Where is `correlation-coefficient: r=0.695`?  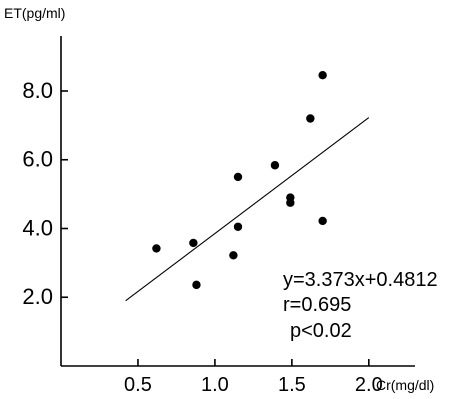
correlation-coefficient: r=0.695 is located at coordinates (317, 305).